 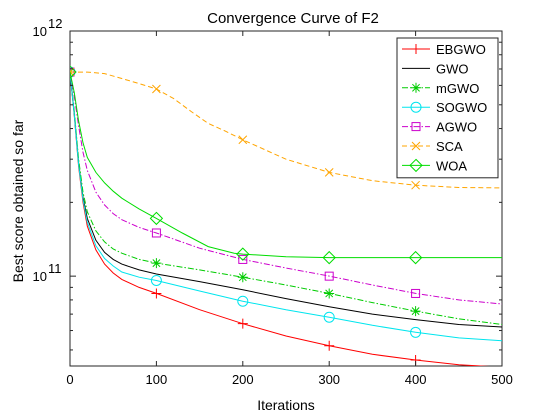 I want to click on legend-entry-sogwo: SOGWO, so click(x=444, y=107).